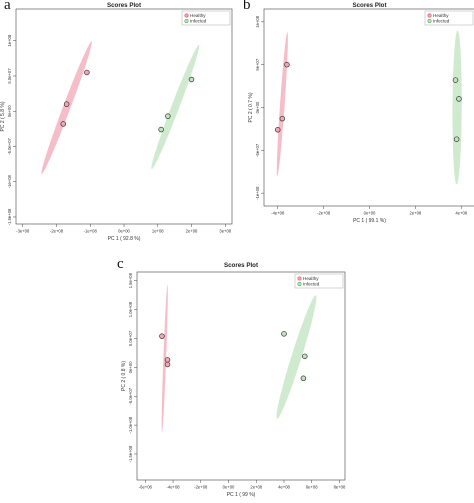  I want to click on panel-label-c: c, so click(120, 264).